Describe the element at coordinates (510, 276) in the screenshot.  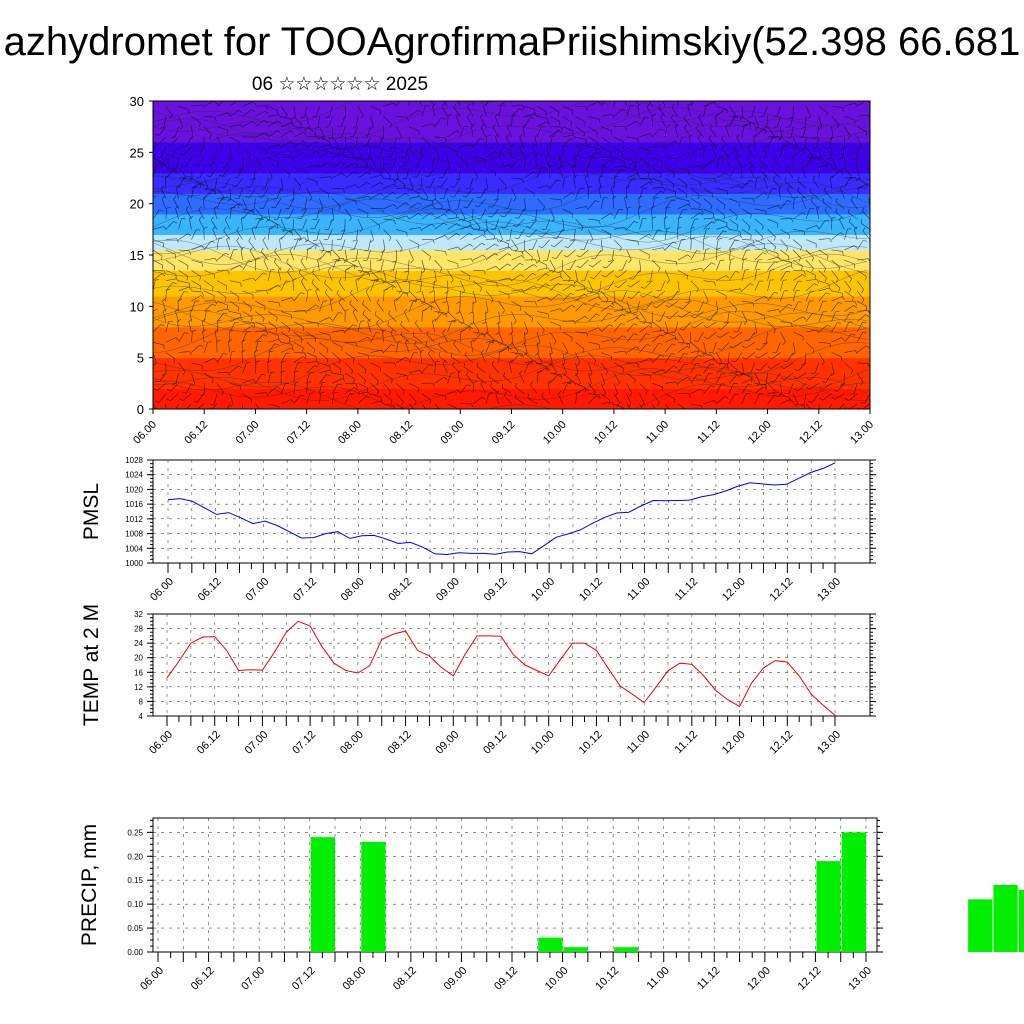
I see `profile-contour-line` at that location.